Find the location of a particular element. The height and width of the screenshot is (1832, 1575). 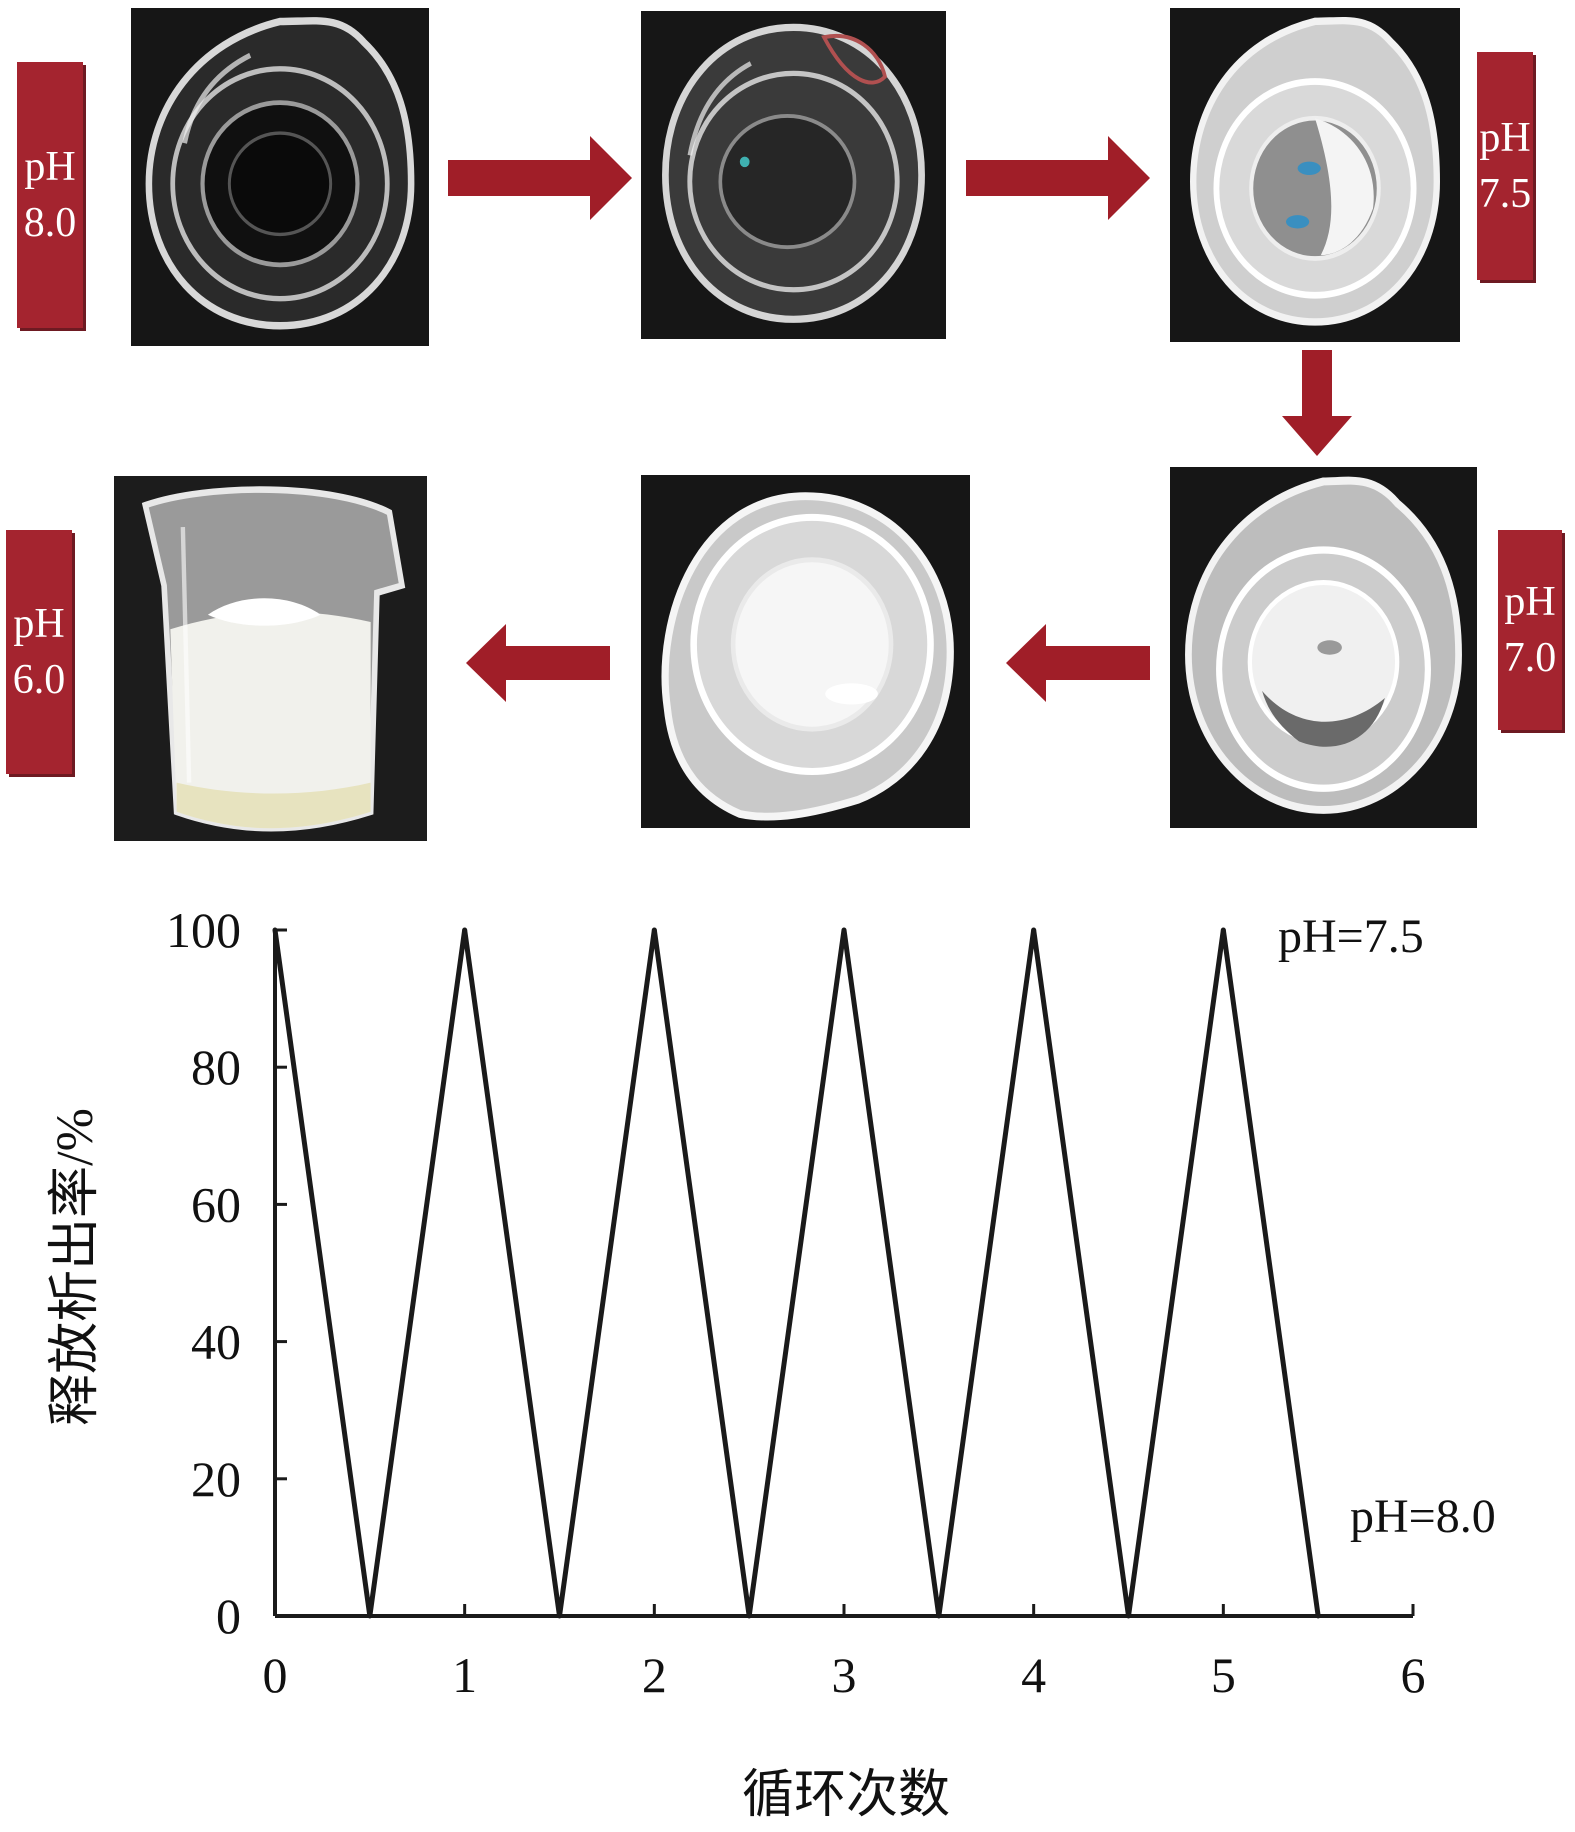

ph-label-7-5-line2: 7.5 is located at coordinates (1505, 194).